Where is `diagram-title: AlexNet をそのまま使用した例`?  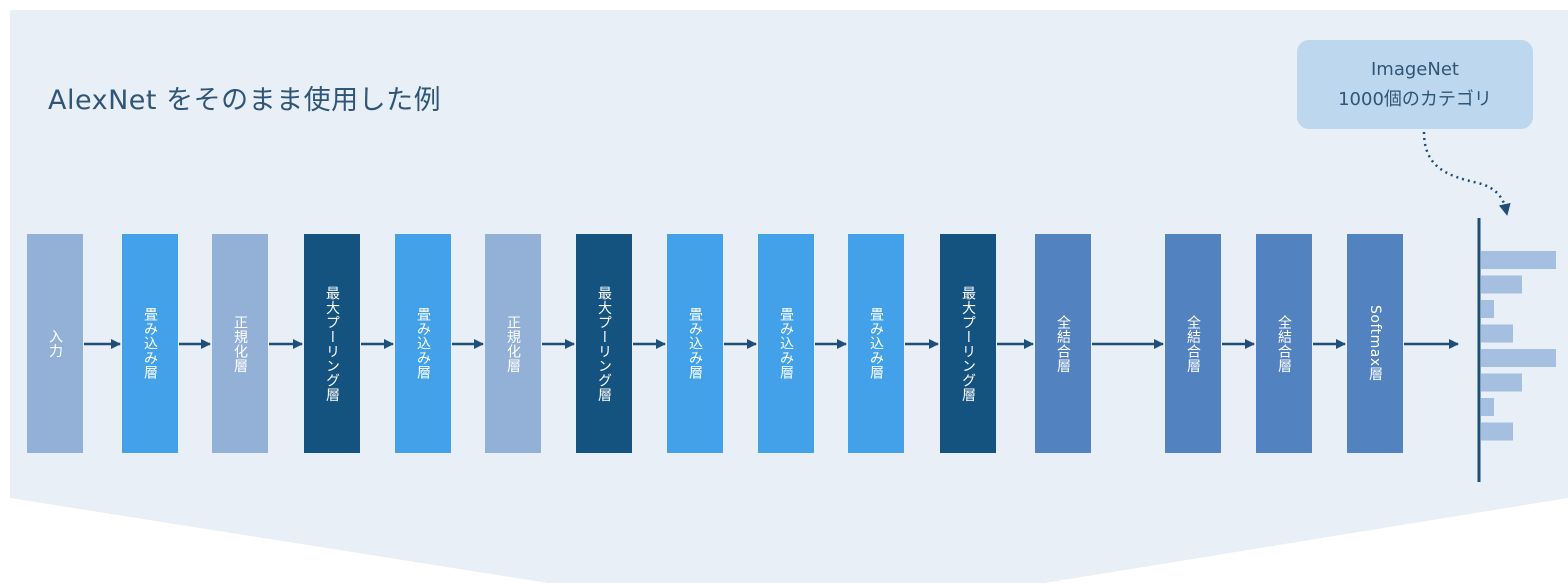
diagram-title: AlexNet をそのまま使用した例 is located at coordinates (245, 100).